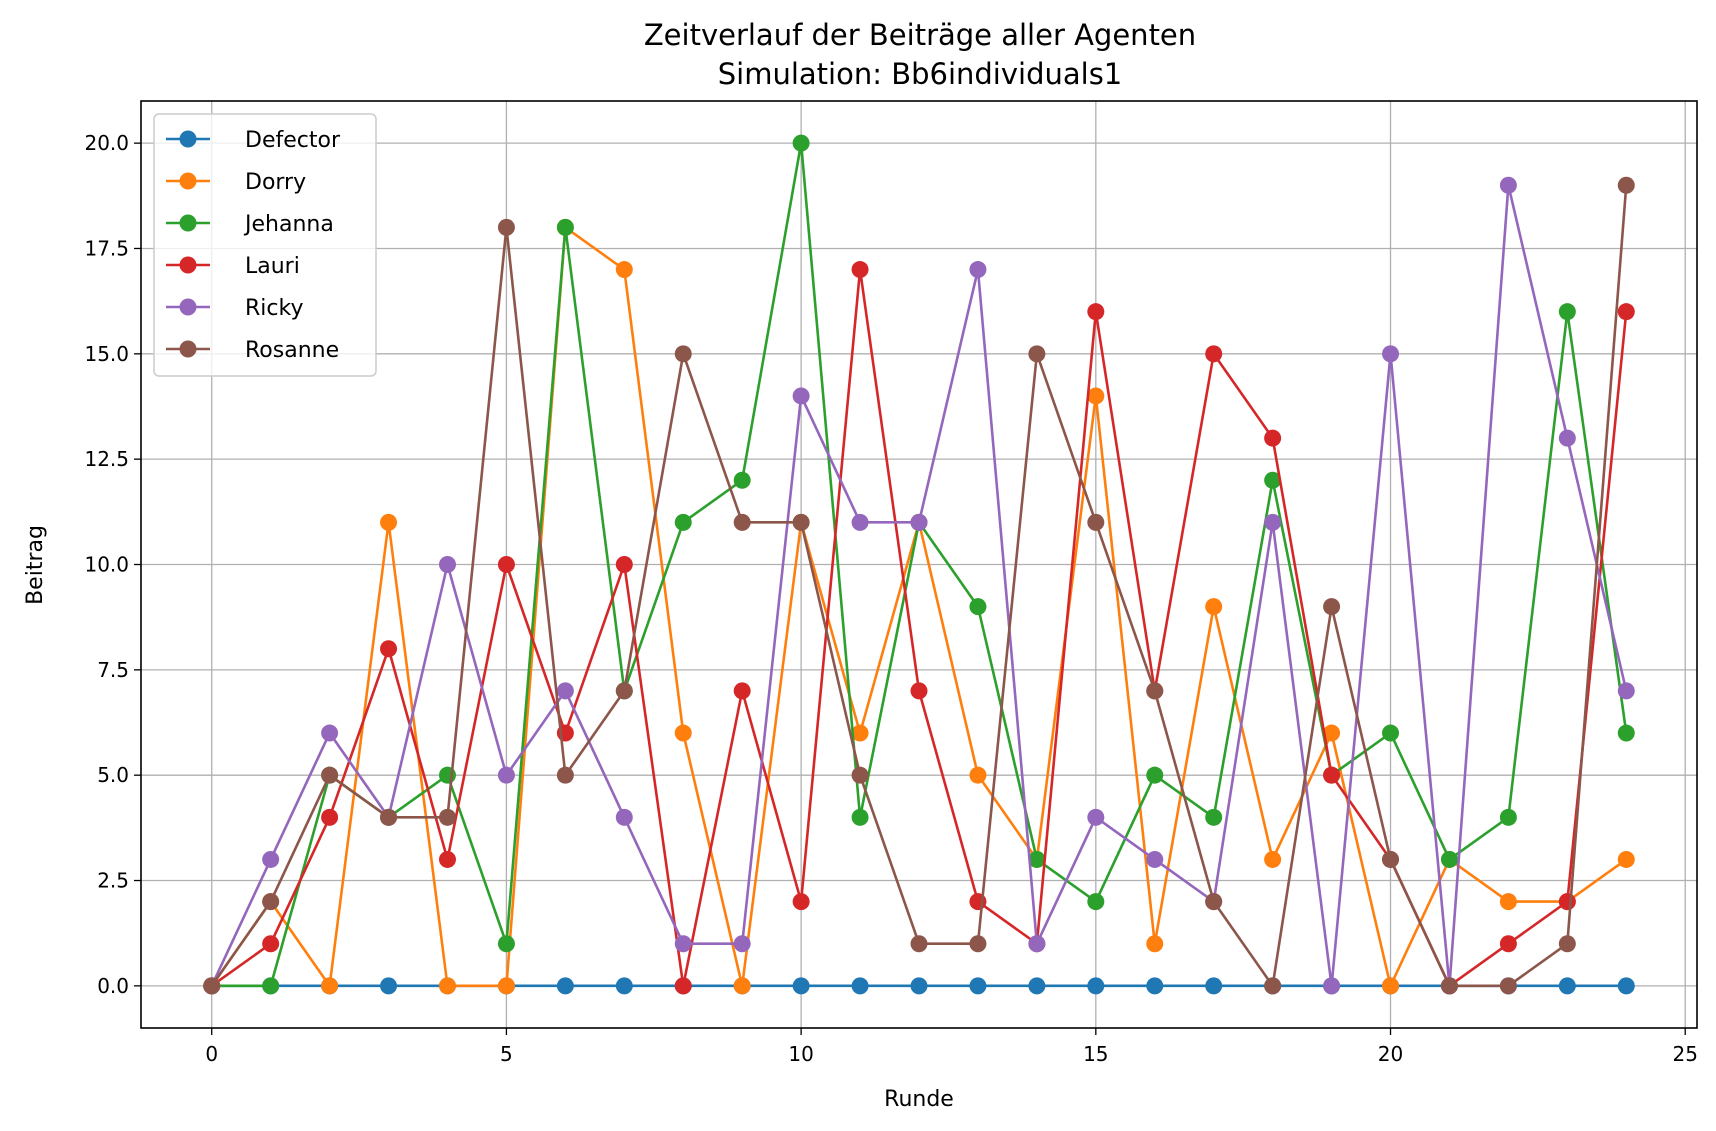 The height and width of the screenshot is (1131, 1716). I want to click on y-tick-label: 12.5, so click(106, 459).